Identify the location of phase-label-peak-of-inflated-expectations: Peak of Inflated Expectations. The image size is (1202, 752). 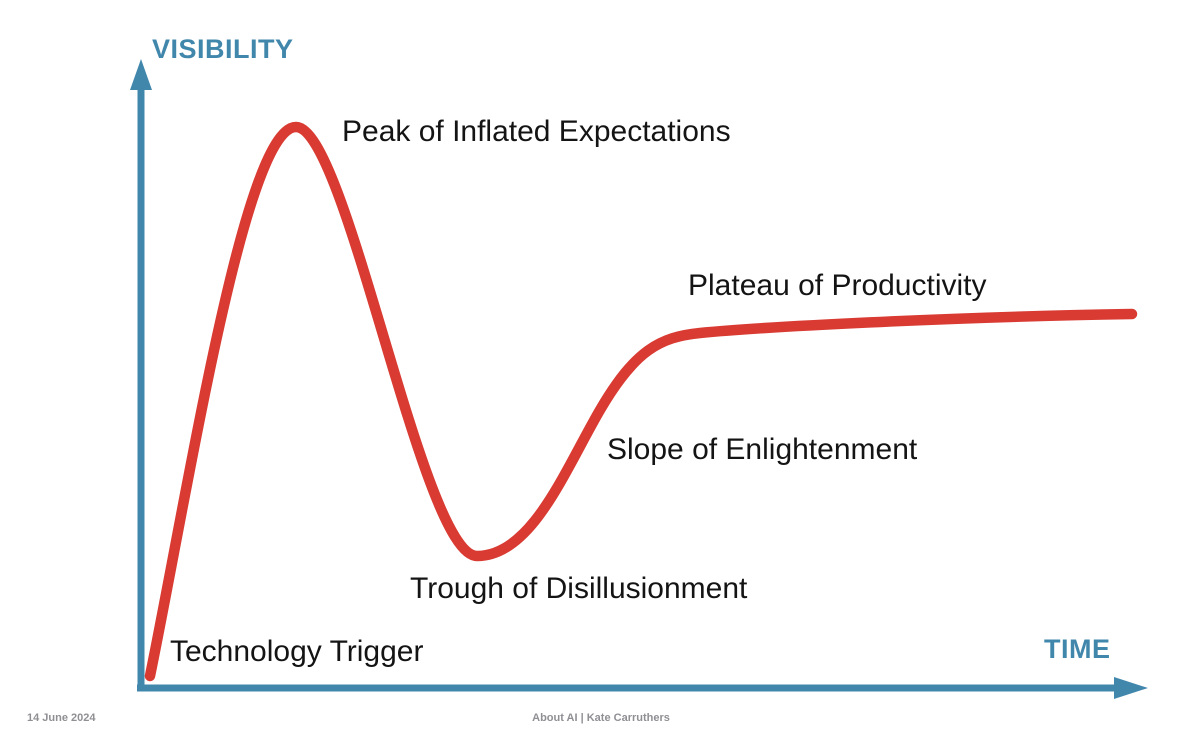
(536, 131).